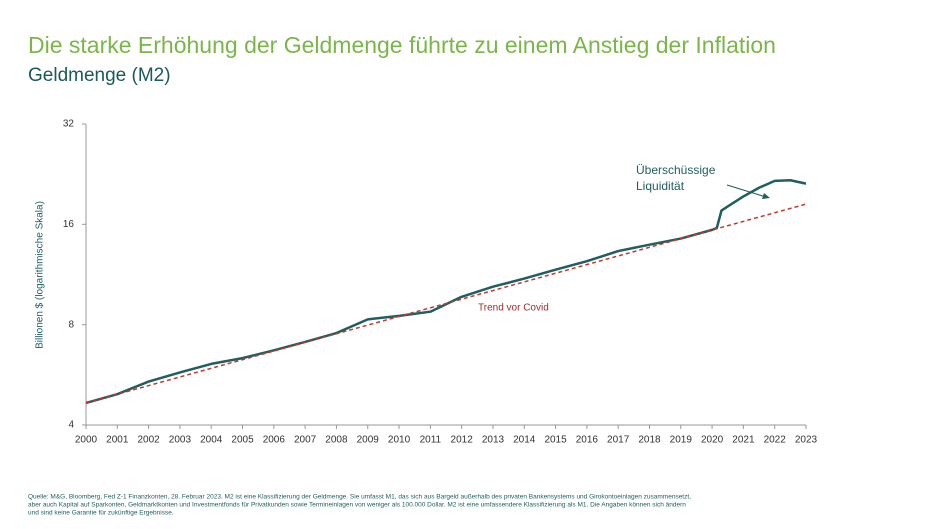  Describe the element at coordinates (555, 440) in the screenshot. I see `x-tick-label: 2015` at that location.